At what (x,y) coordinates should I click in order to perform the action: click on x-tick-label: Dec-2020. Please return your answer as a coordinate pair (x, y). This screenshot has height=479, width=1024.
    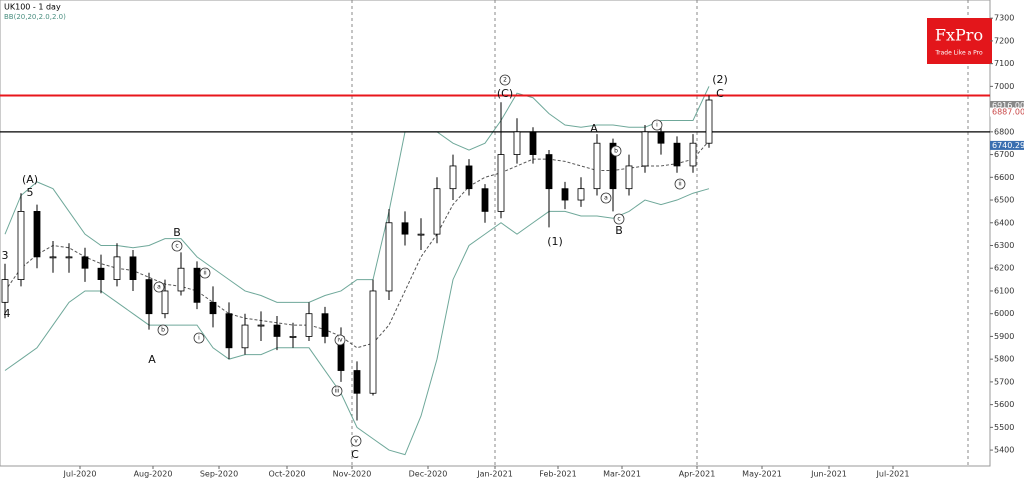
    Looking at the image, I should click on (428, 474).